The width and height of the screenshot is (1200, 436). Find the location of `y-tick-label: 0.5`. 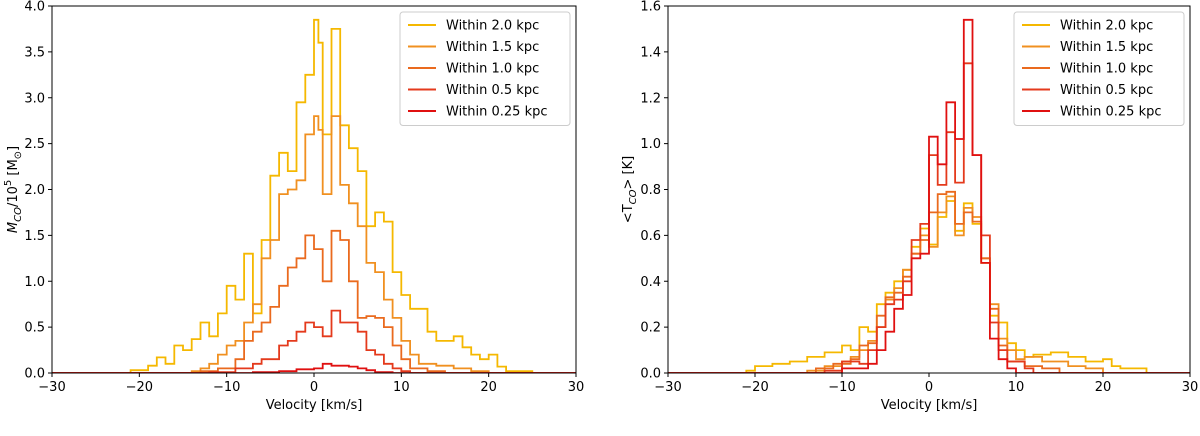

y-tick-label: 0.5 is located at coordinates (34, 328).